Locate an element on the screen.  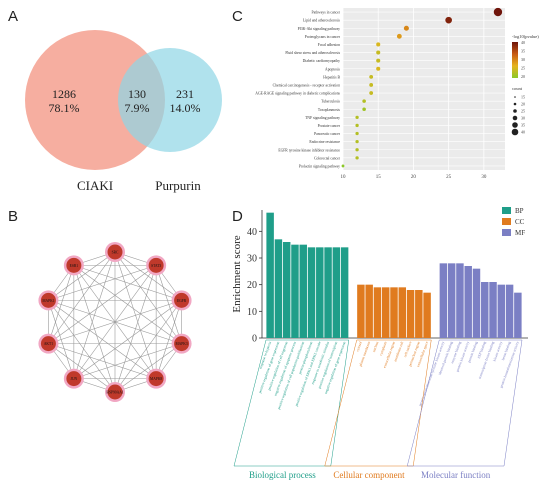
go-legend-label: BP is located at coordinates (519, 211).